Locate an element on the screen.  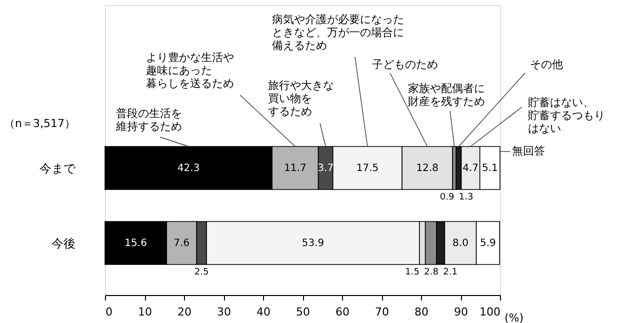
y-tick-label: 今まで is located at coordinates (58, 169).